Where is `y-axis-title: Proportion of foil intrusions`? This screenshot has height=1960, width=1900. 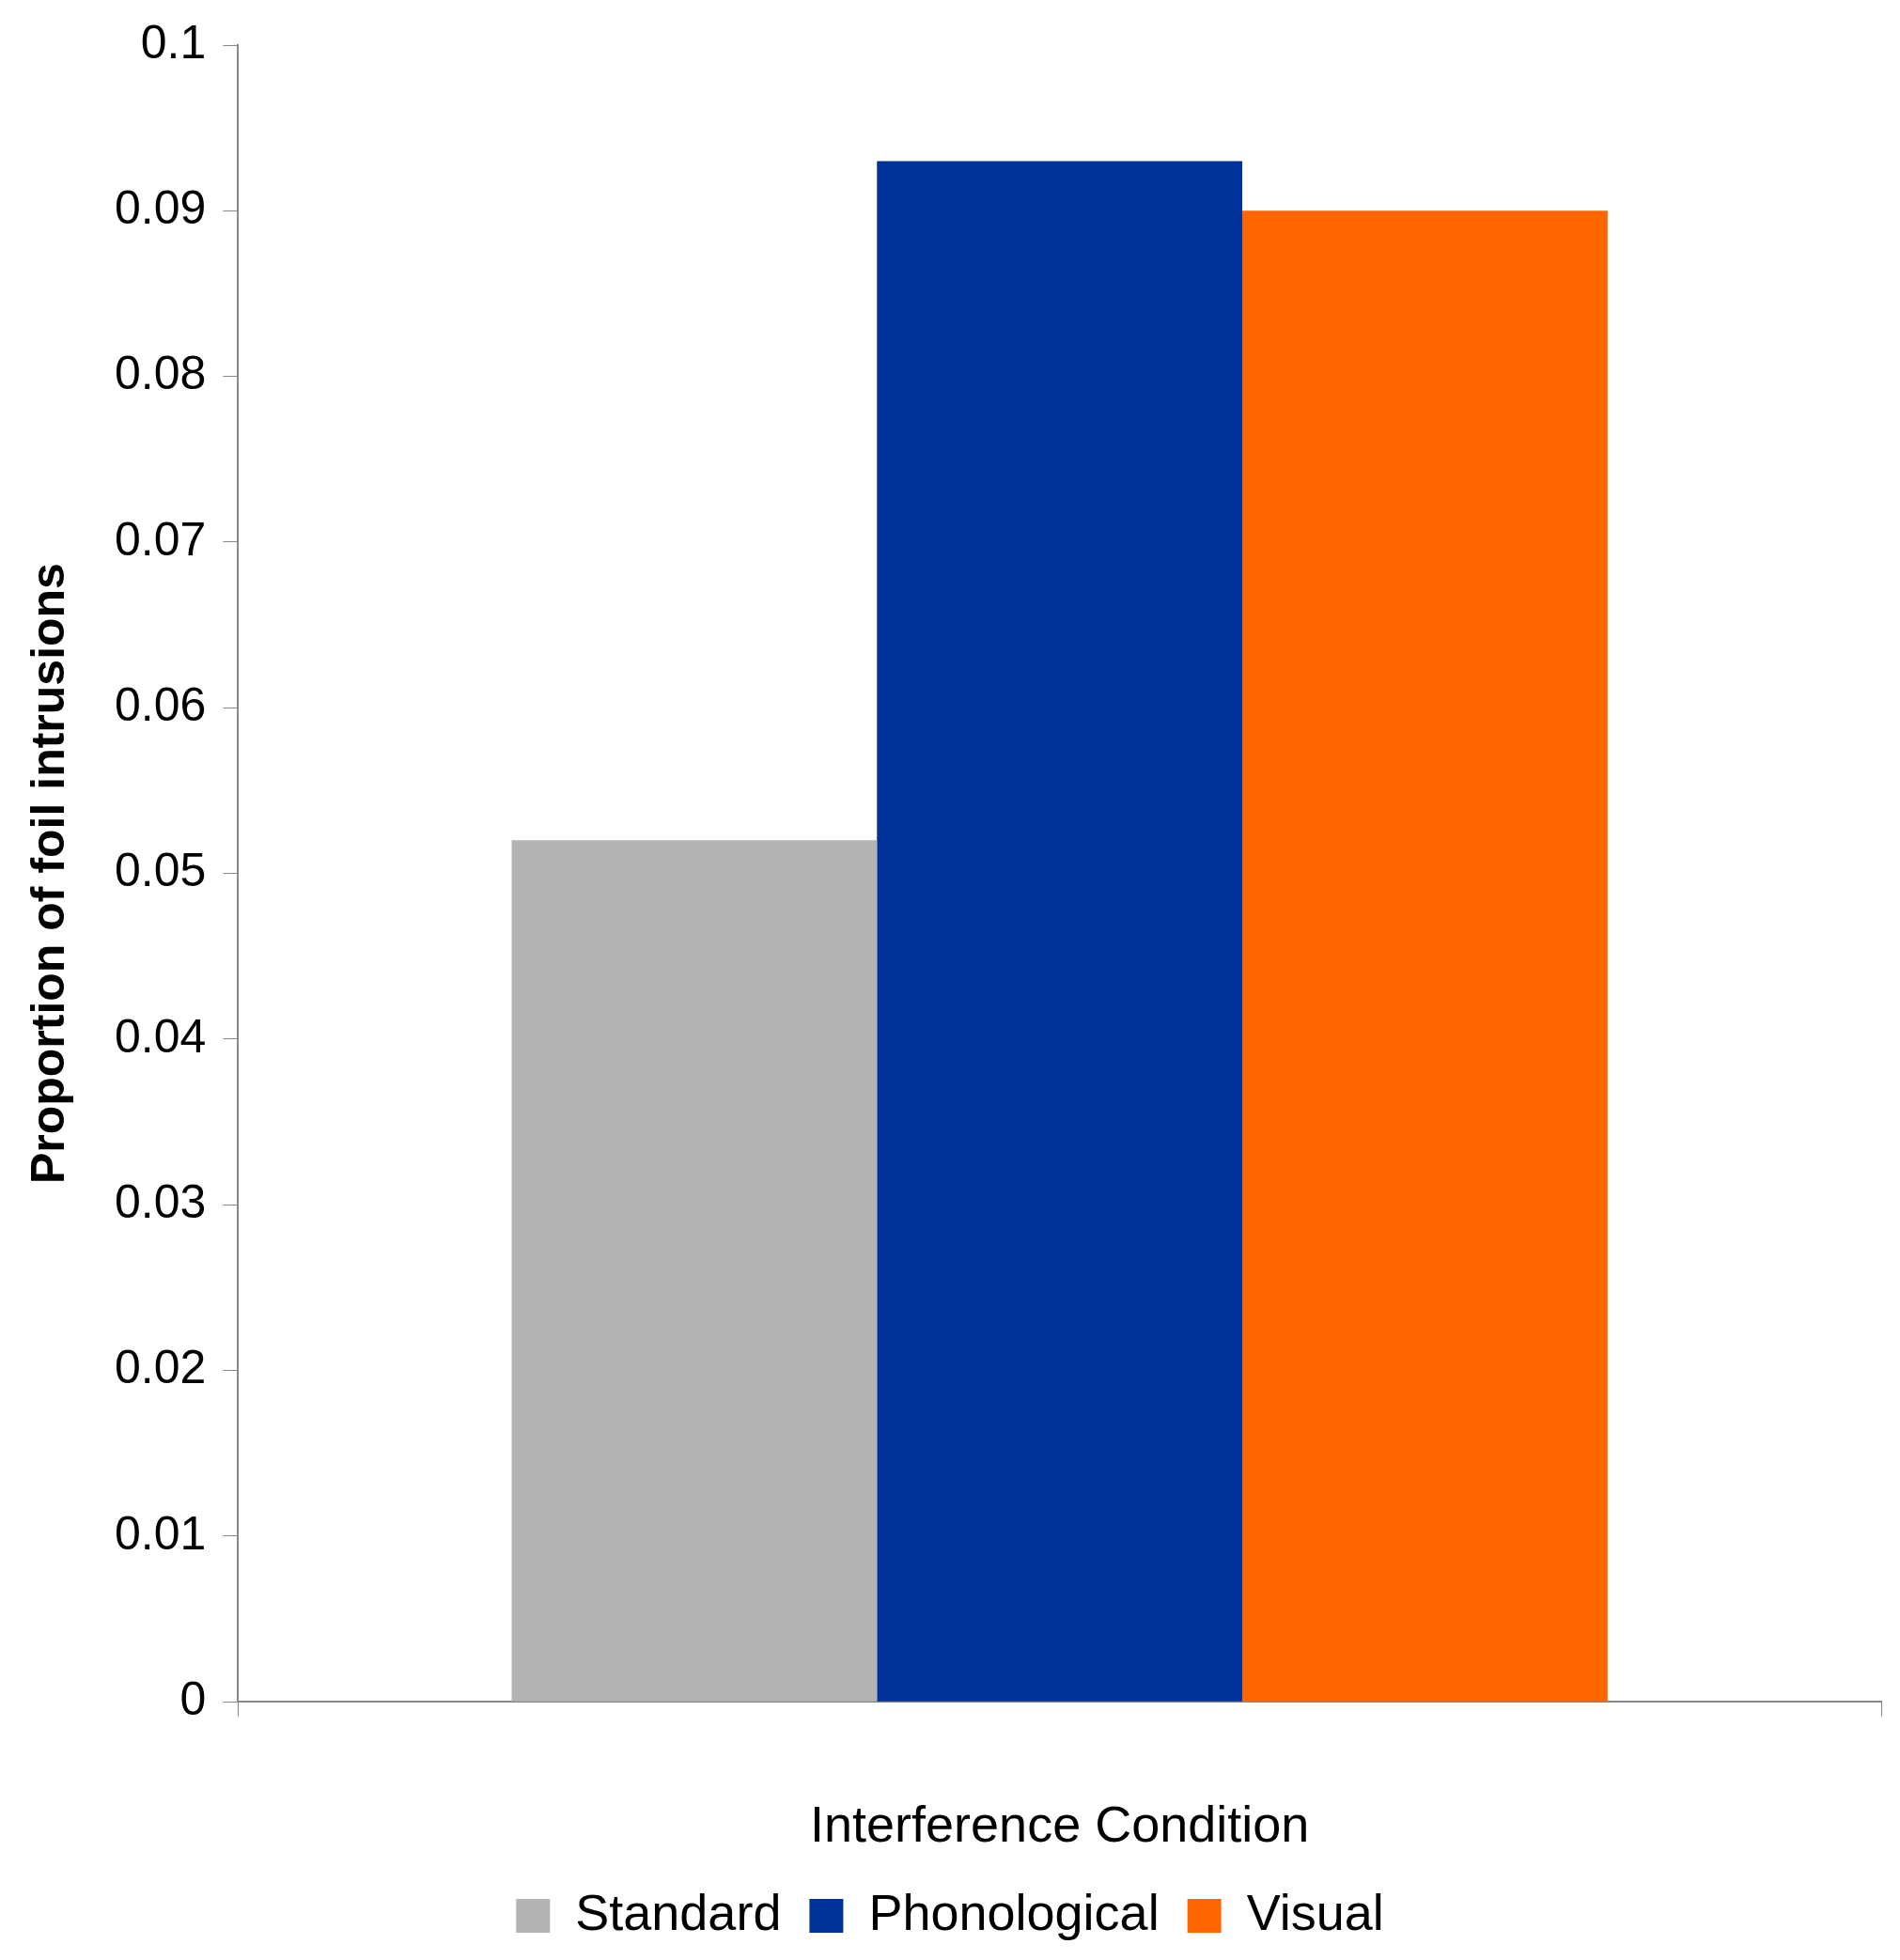 y-axis-title: Proportion of foil intrusions is located at coordinates (47, 874).